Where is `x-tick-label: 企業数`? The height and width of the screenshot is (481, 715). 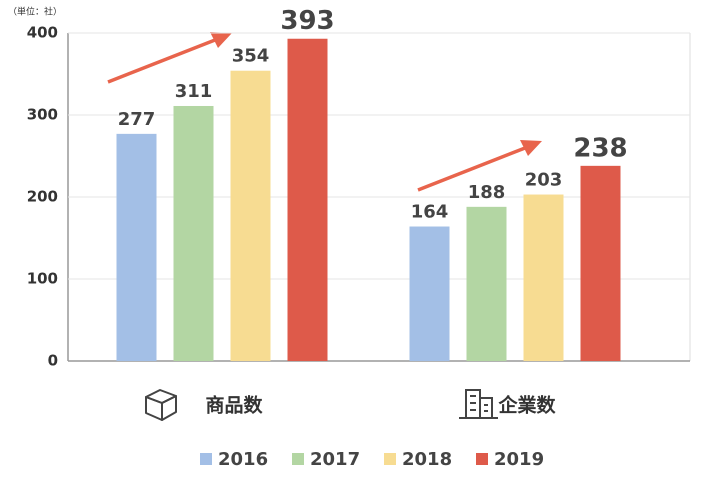 x-tick-label: 企業数 is located at coordinates (526, 405).